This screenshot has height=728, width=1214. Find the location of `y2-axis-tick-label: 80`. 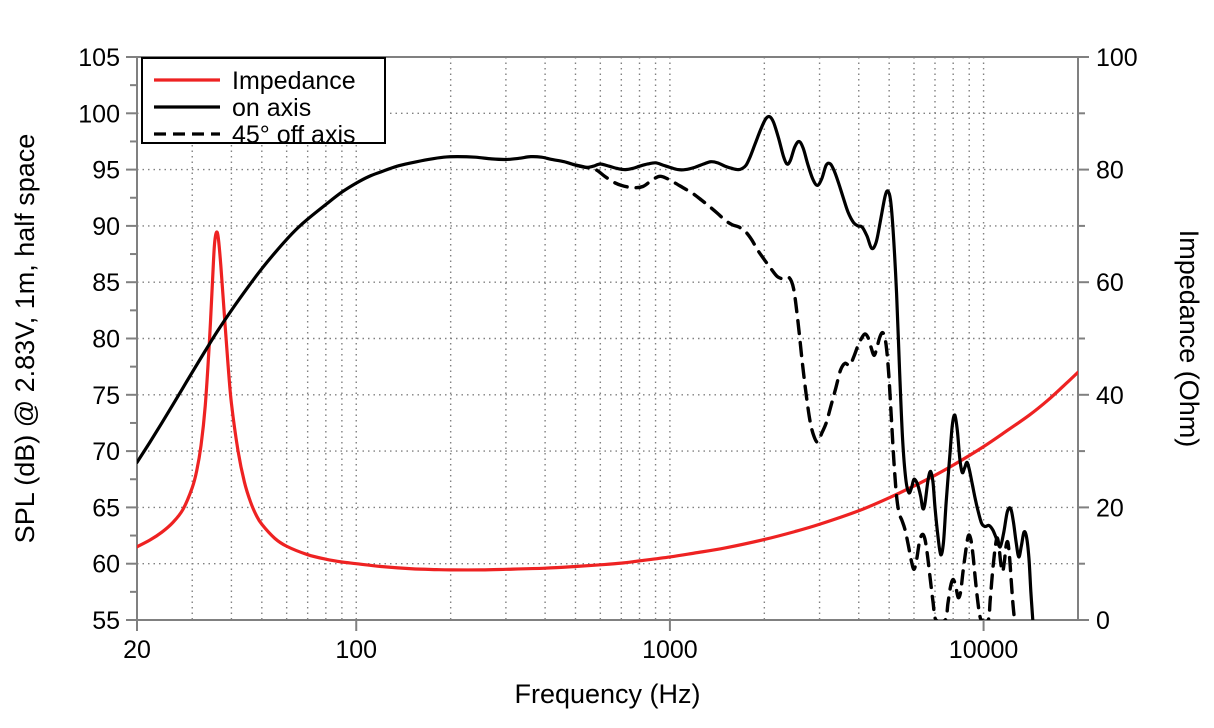

y2-axis-tick-label: 80 is located at coordinates (1110, 171).